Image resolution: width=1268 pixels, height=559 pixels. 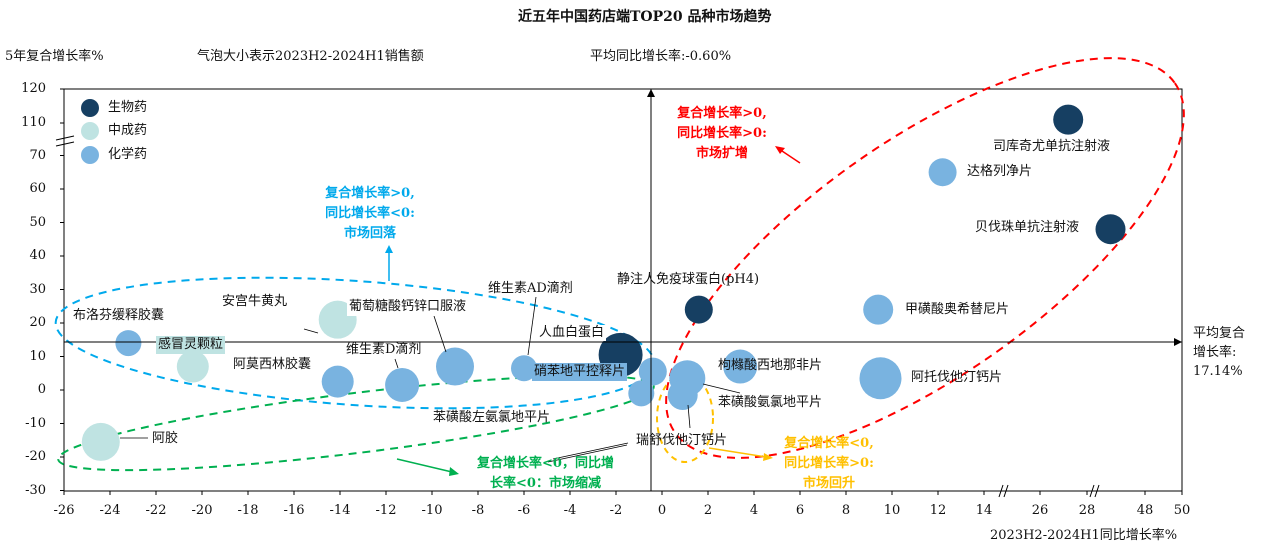 What do you see at coordinates (386, 510) in the screenshot?
I see `x-tick-label: -12` at bounding box center [386, 510].